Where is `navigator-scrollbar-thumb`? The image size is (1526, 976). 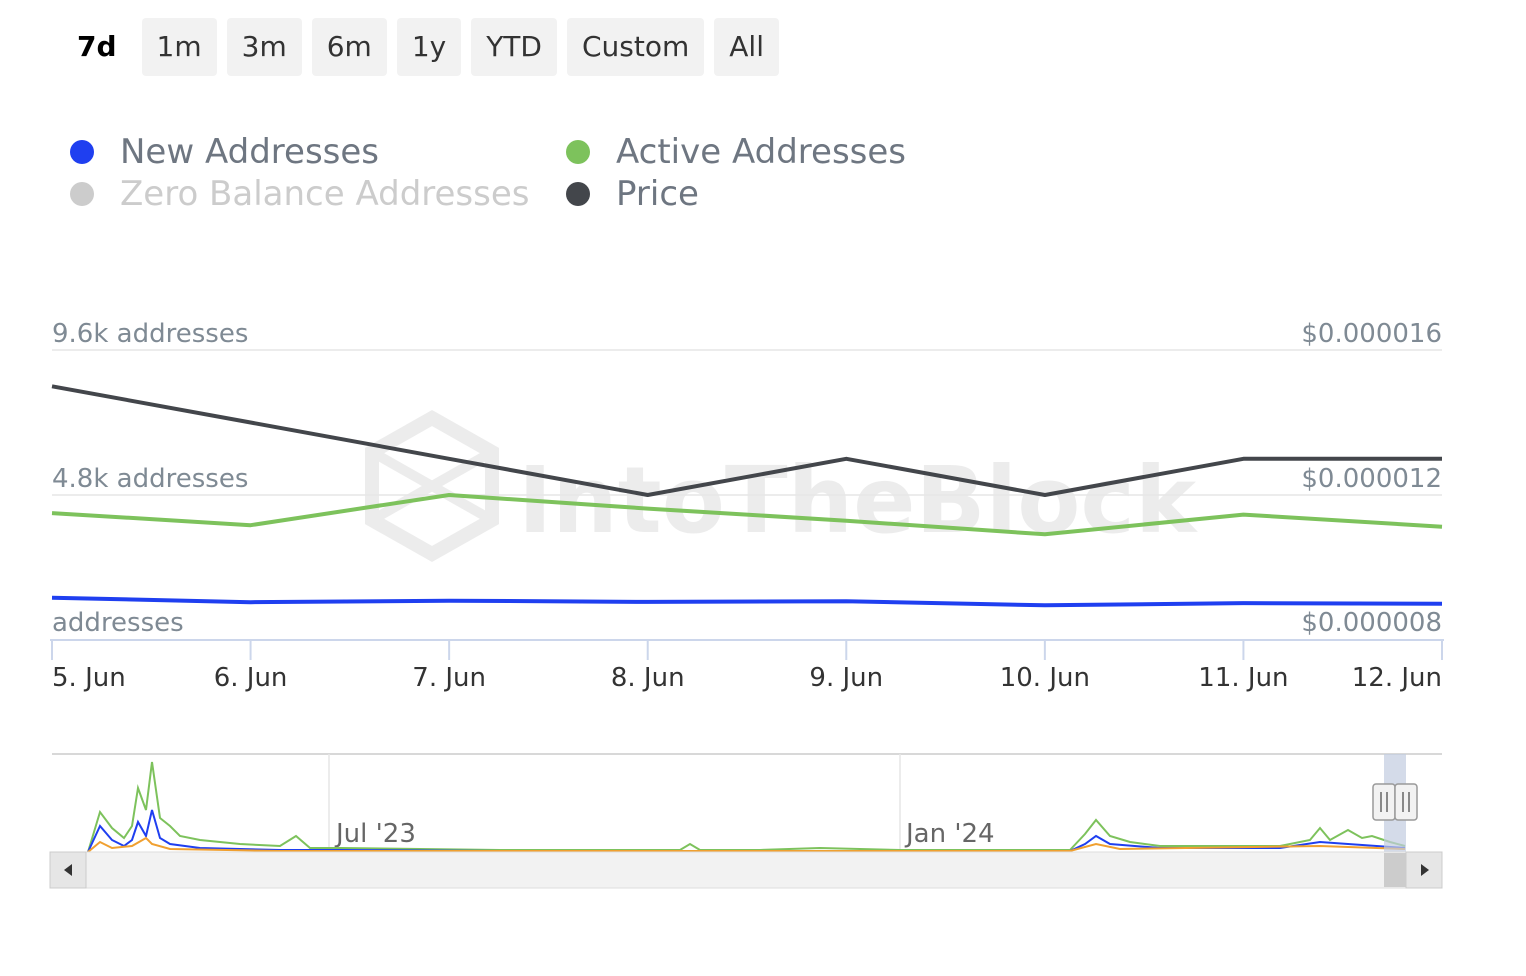 navigator-scrollbar-thumb is located at coordinates (1395, 870).